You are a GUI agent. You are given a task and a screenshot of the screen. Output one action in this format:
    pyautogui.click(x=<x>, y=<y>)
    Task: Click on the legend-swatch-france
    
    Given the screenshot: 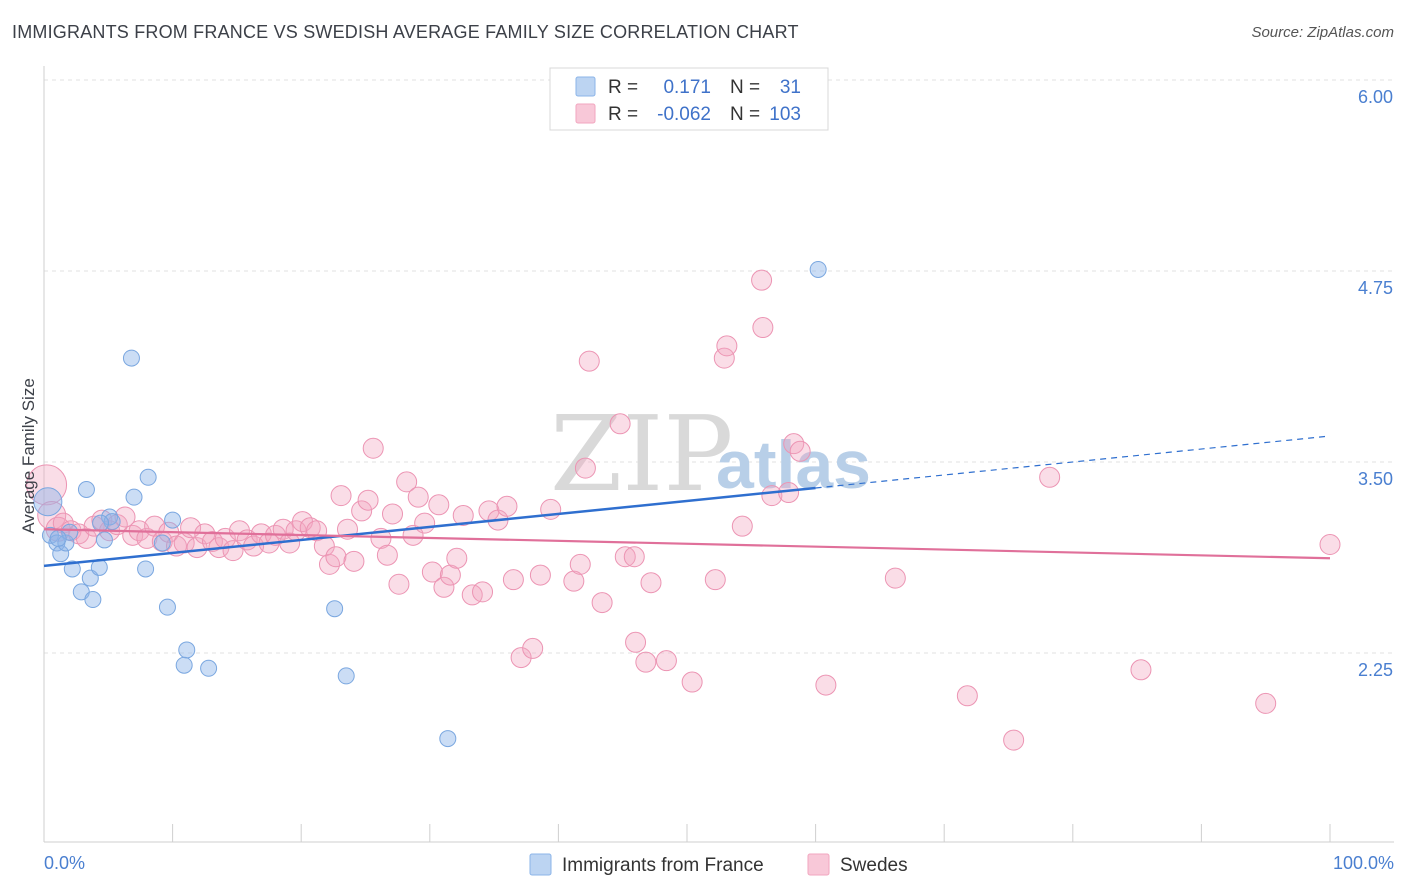 What is the action you would take?
    pyautogui.click(x=585, y=86)
    